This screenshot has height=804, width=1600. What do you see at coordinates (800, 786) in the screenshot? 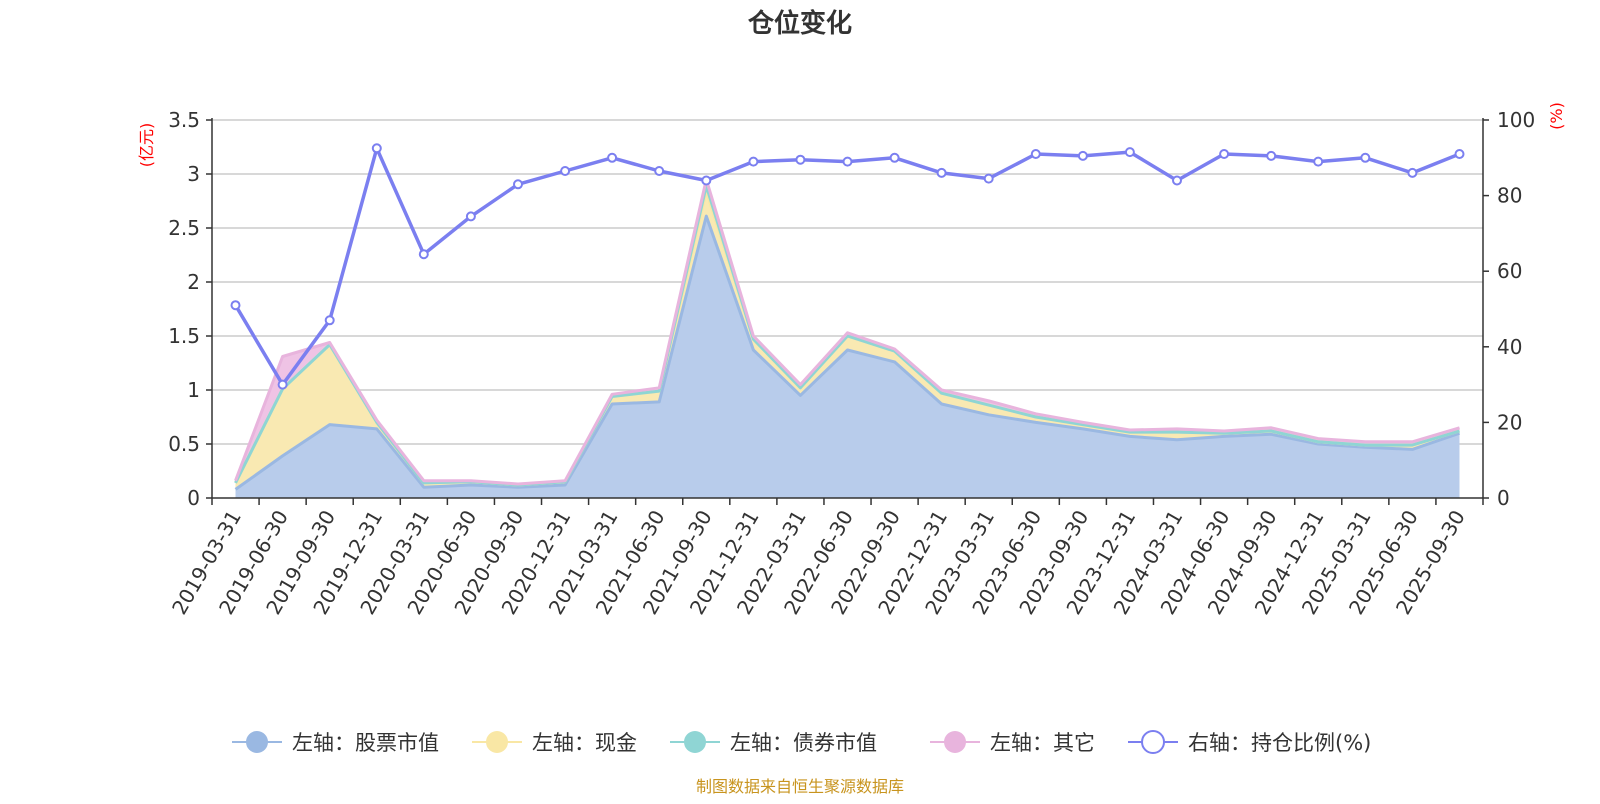
I see `source-footer: 制图数据来自恒生聚源数据库` at bounding box center [800, 786].